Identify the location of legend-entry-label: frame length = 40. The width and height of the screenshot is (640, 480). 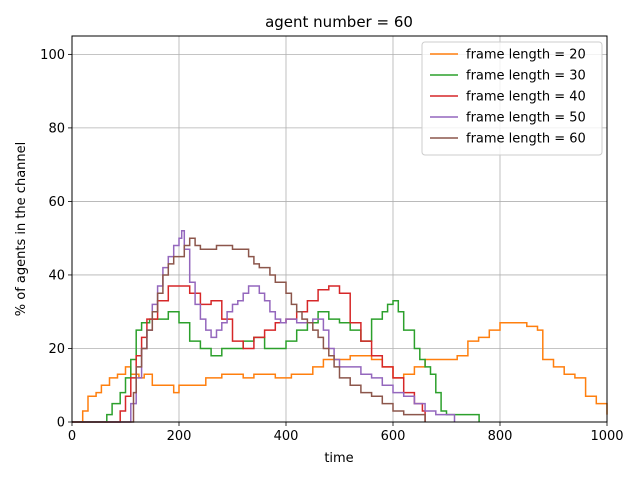
(526, 97).